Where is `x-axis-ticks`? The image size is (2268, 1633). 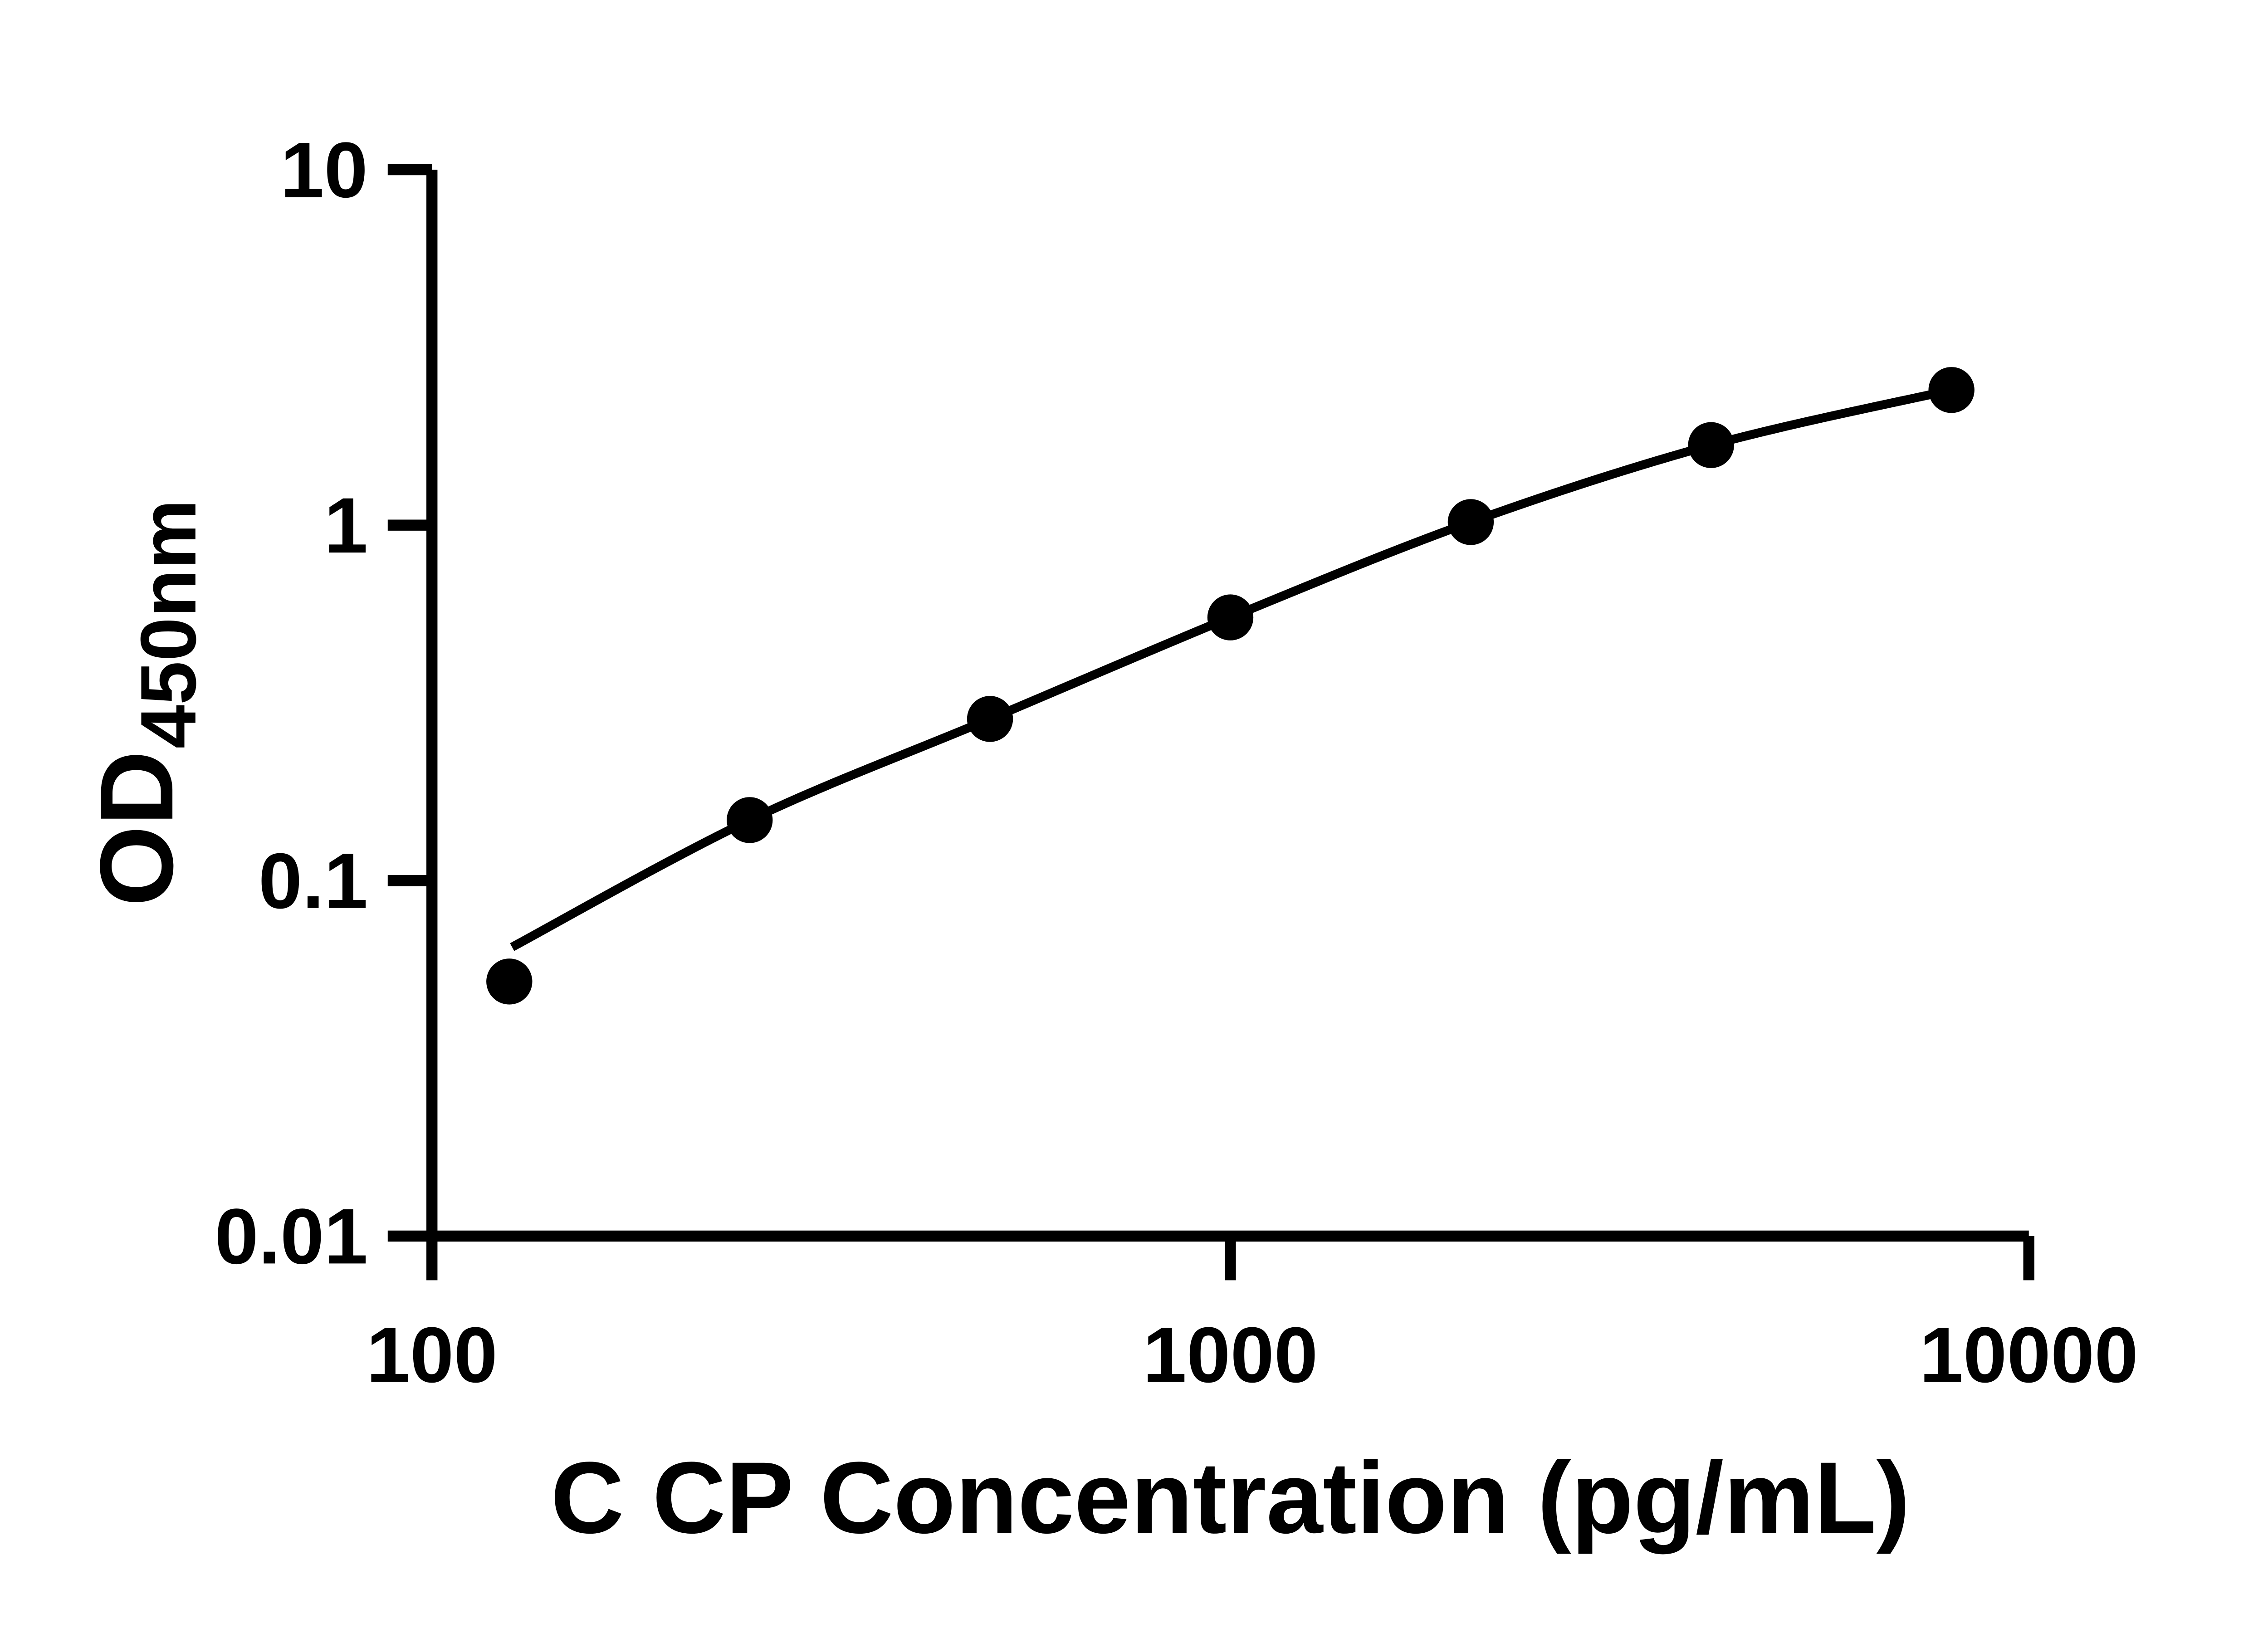
x-axis-ticks is located at coordinates (1230, 1258).